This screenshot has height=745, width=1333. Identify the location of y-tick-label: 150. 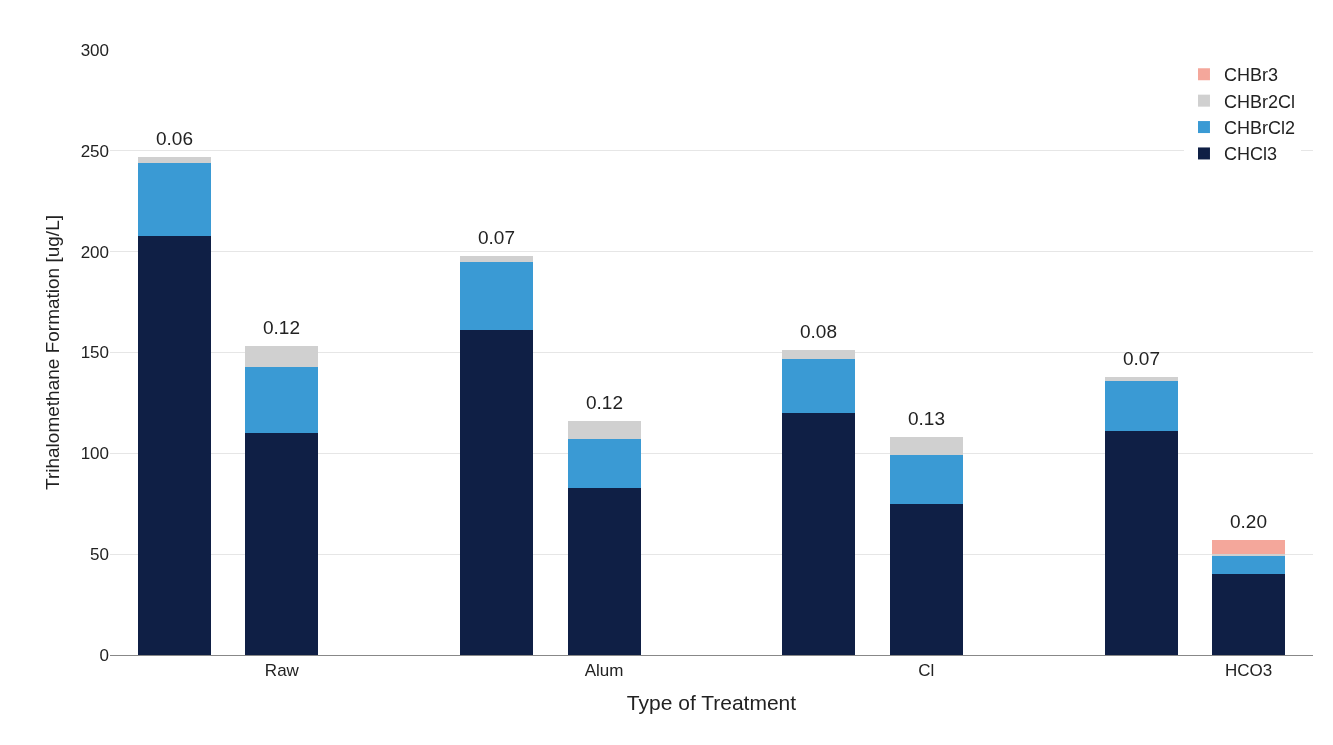
(94, 353).